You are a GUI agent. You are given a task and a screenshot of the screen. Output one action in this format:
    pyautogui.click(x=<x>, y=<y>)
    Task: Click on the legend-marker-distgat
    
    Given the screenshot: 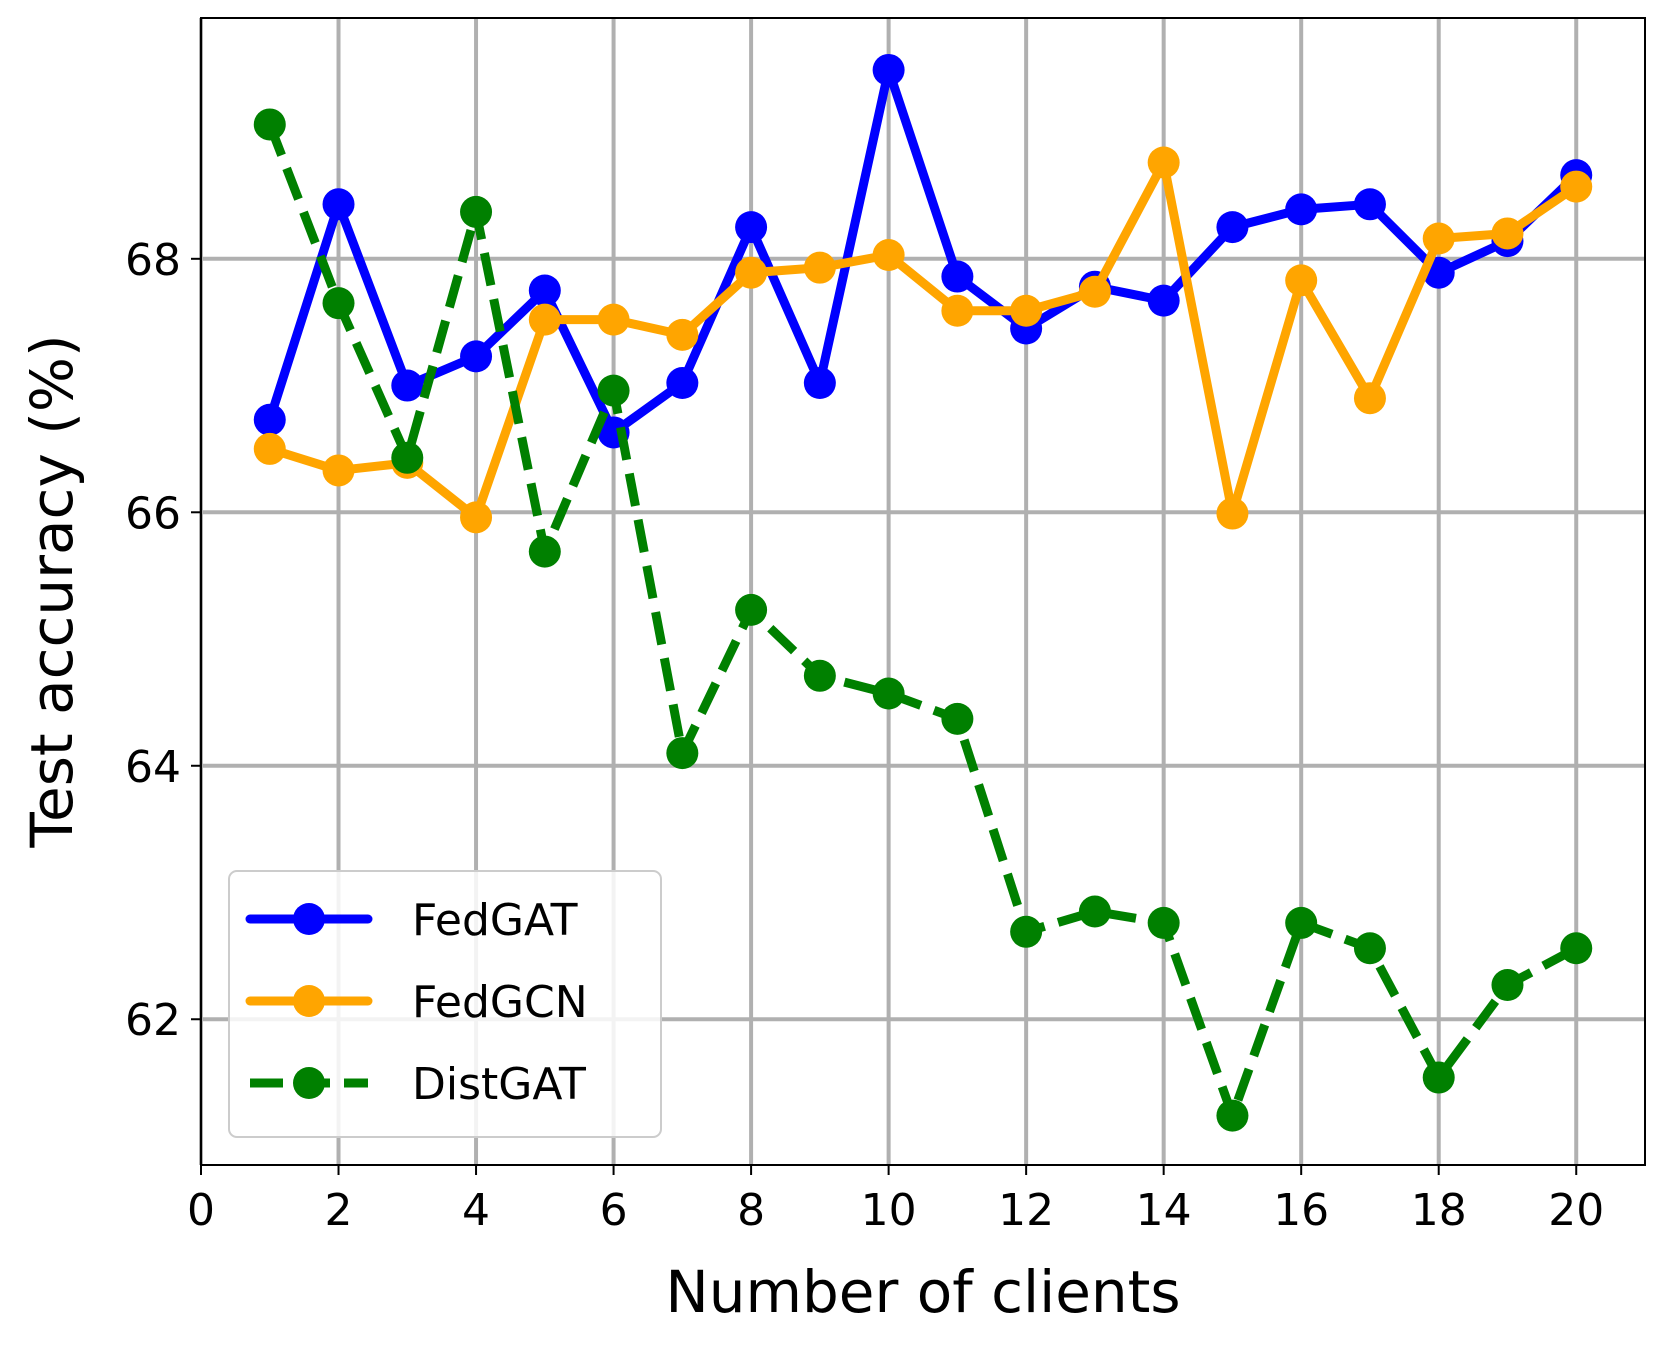 What is the action you would take?
    pyautogui.click(x=309, y=1083)
    